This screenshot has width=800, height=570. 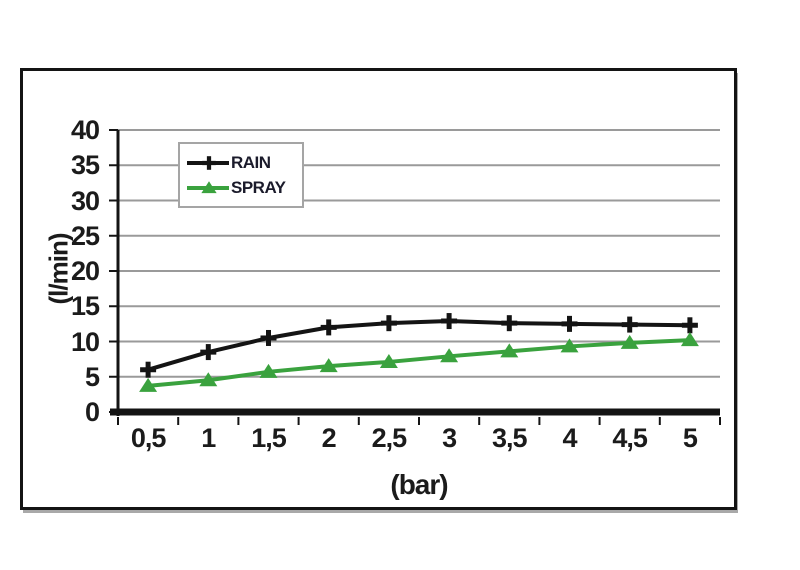 I want to click on x-axis-title: (bar), so click(x=419, y=484).